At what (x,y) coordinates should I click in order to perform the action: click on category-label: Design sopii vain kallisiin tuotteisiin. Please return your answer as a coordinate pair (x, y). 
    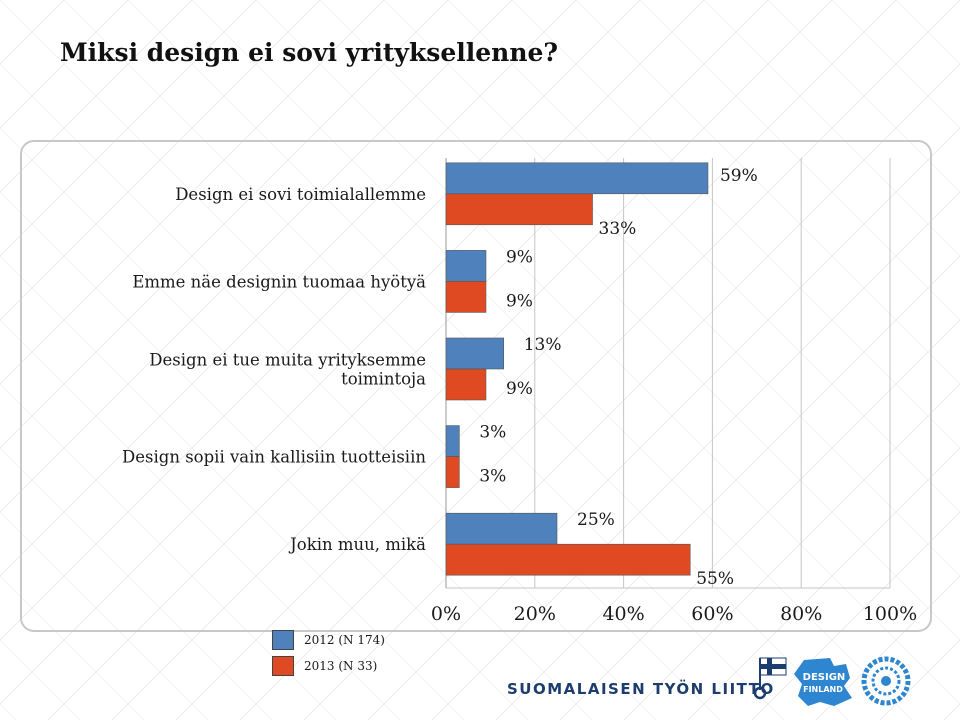
    Looking at the image, I should click on (274, 457).